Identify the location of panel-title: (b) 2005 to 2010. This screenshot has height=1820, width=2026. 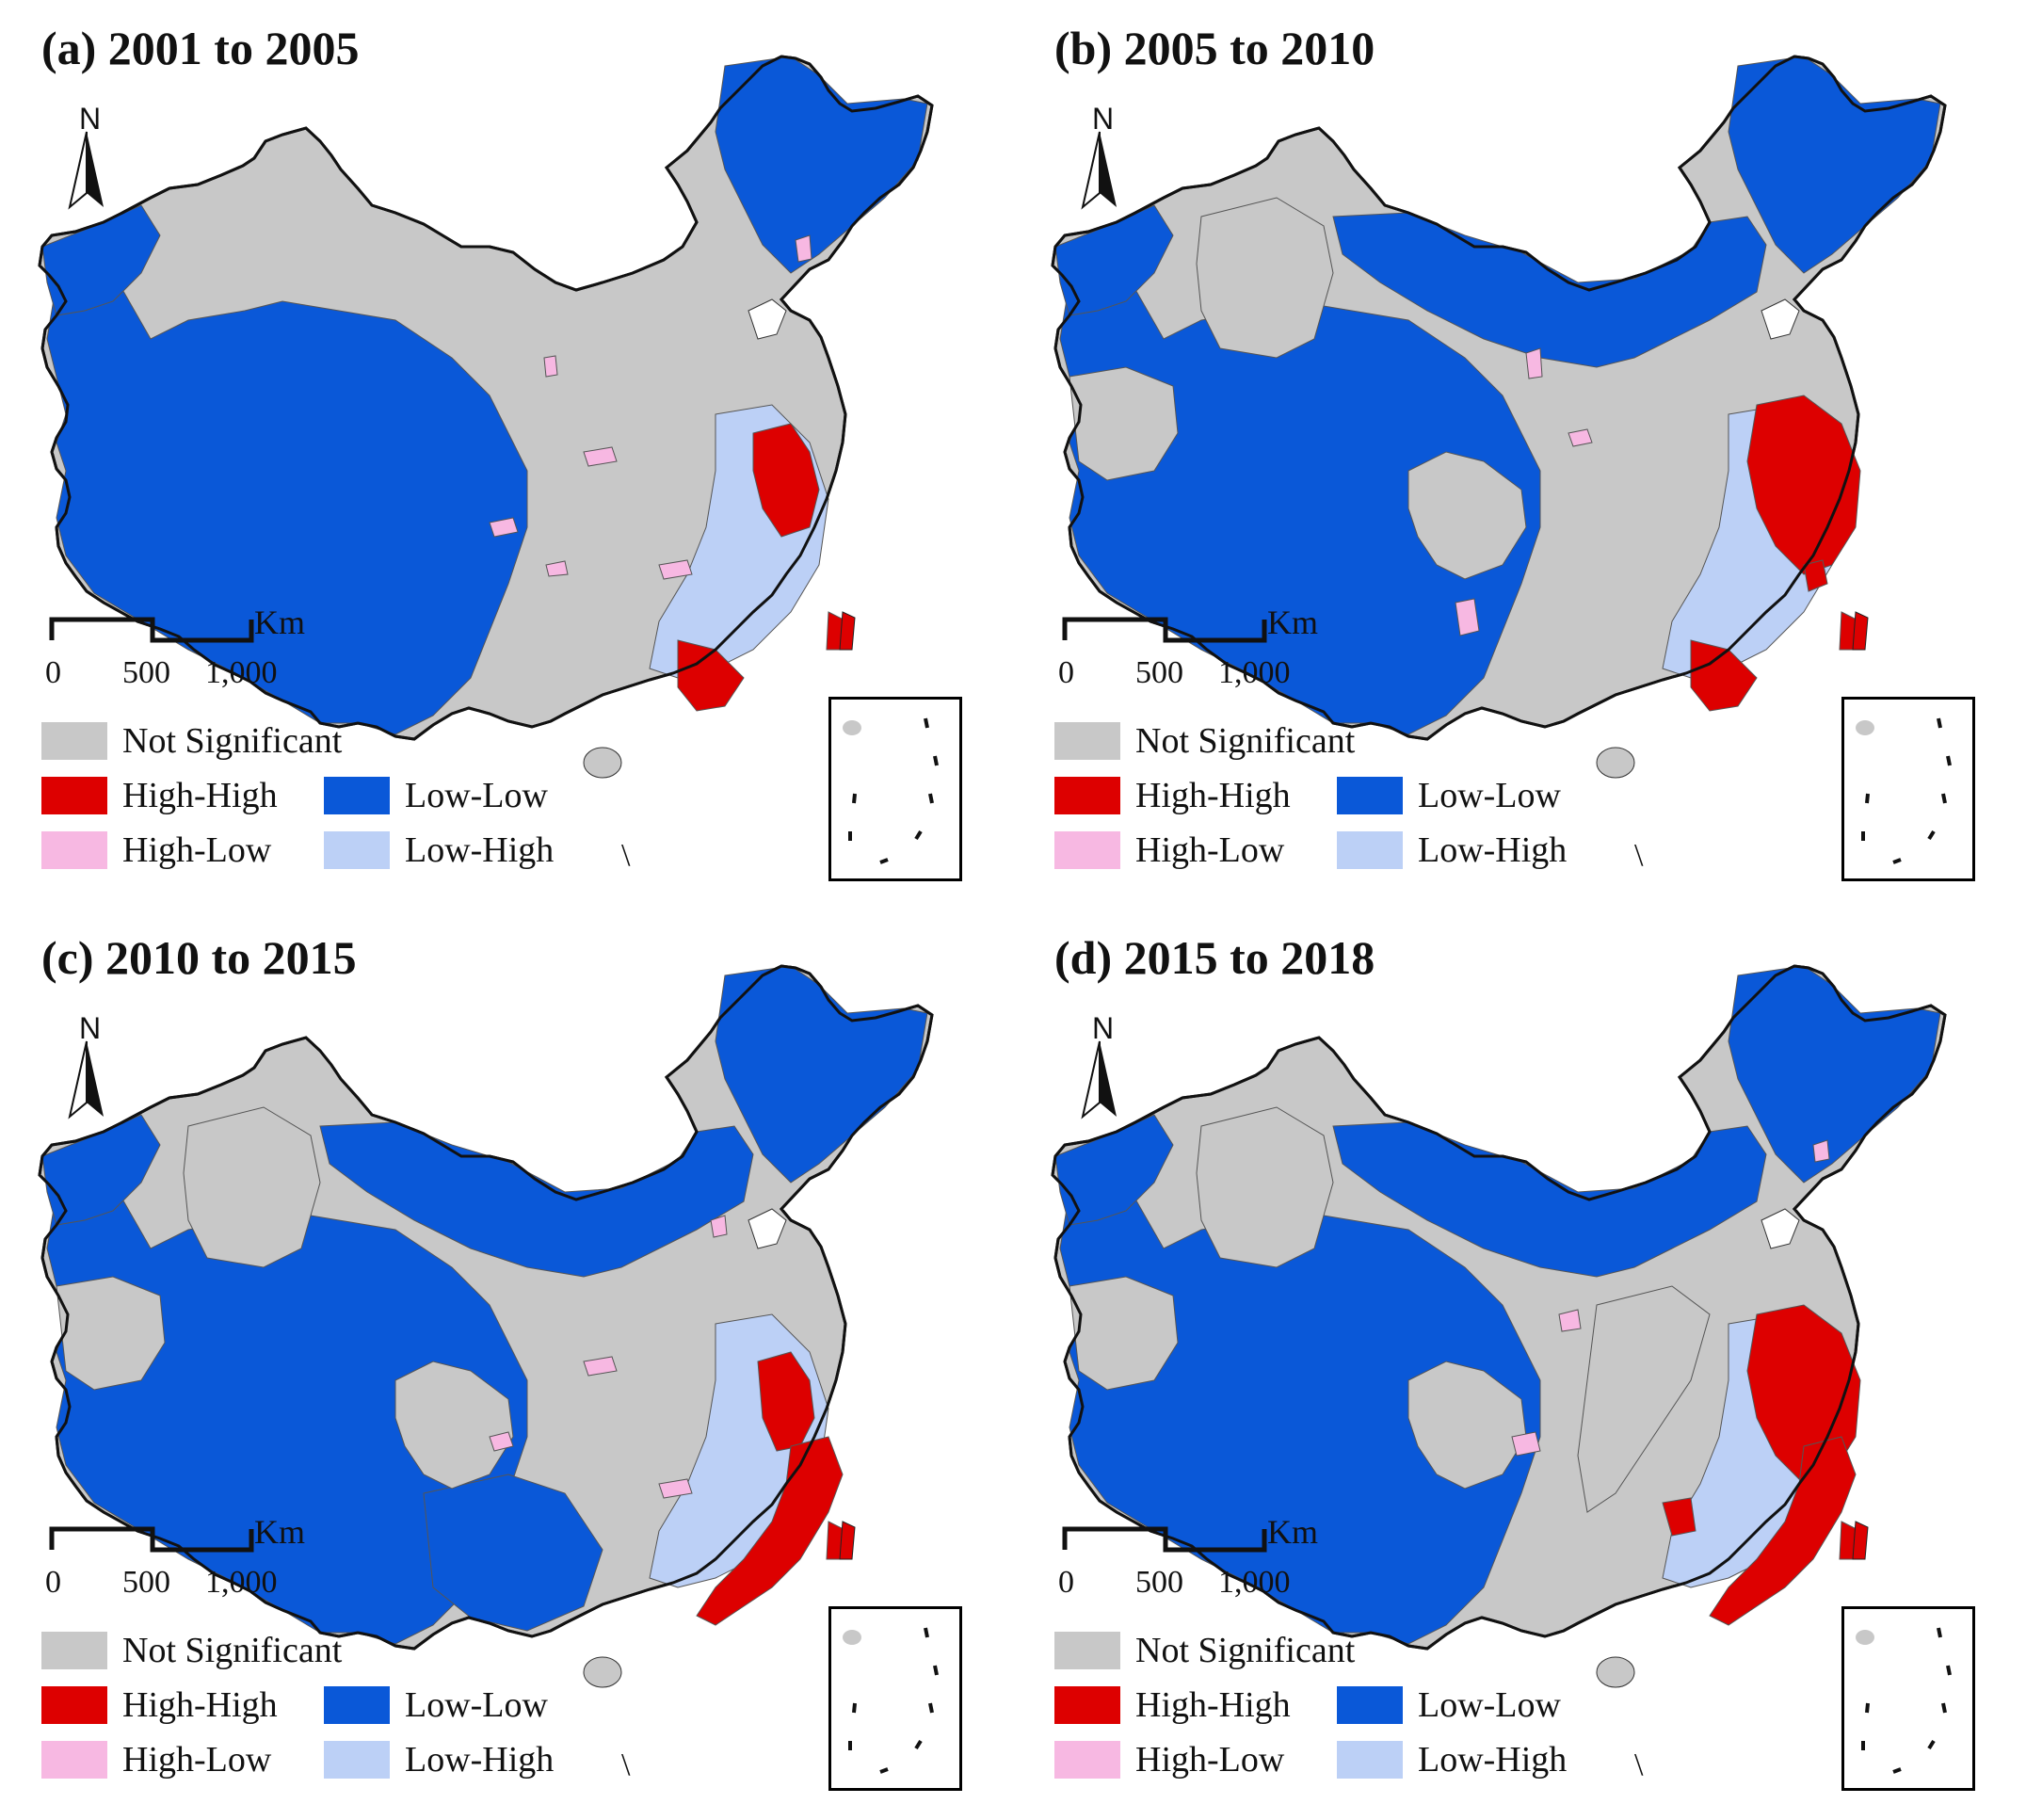
(1214, 48).